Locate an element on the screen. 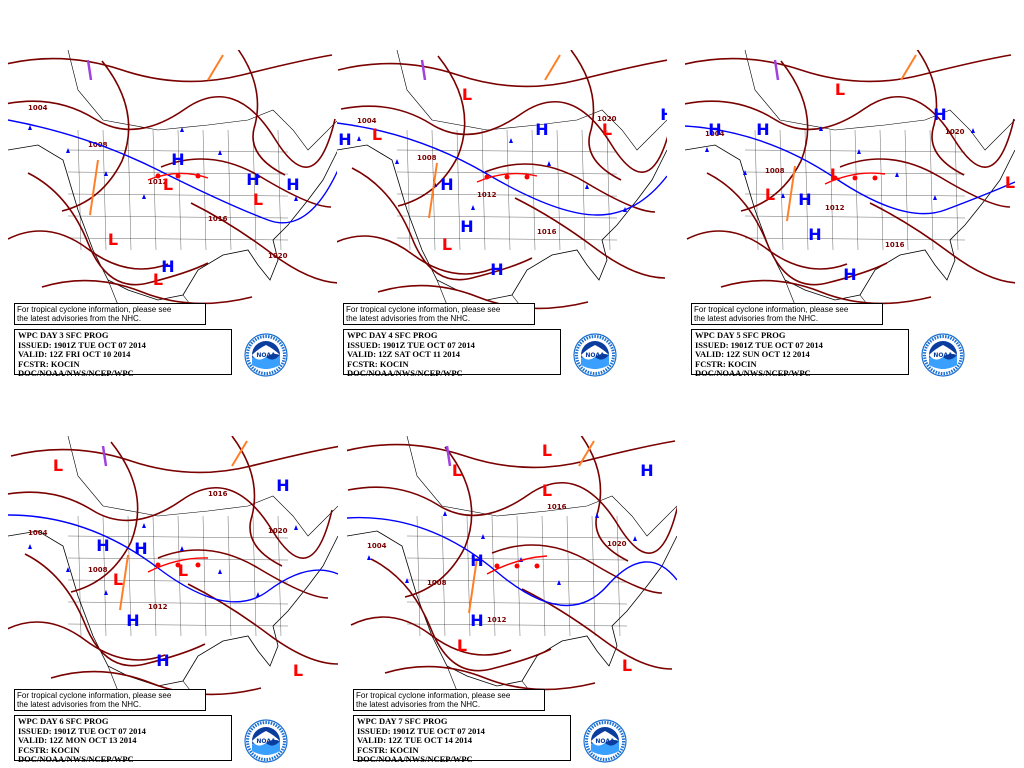 This screenshot has height=768, width=1024. noaa-logo-text: NOAA is located at coordinates (605, 741).